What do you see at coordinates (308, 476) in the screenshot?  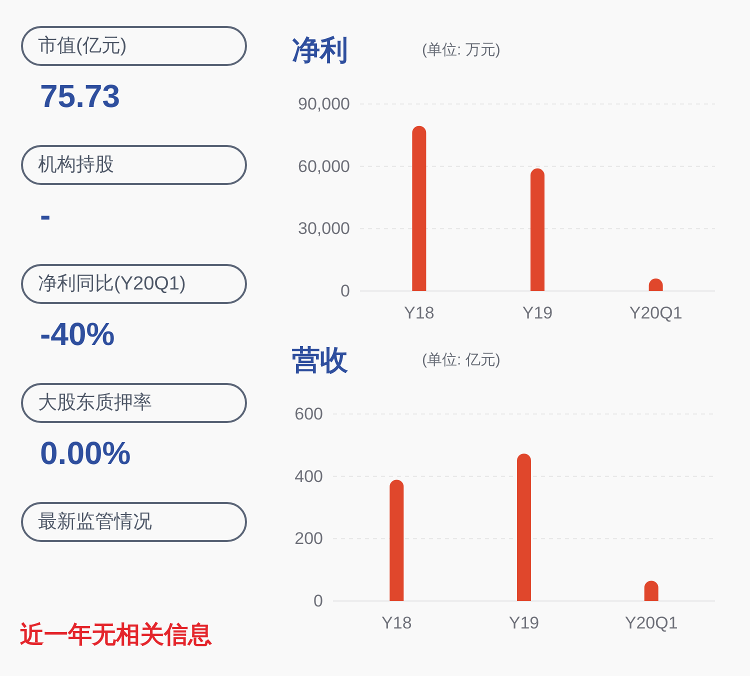 I see `y-tick-label: 400` at bounding box center [308, 476].